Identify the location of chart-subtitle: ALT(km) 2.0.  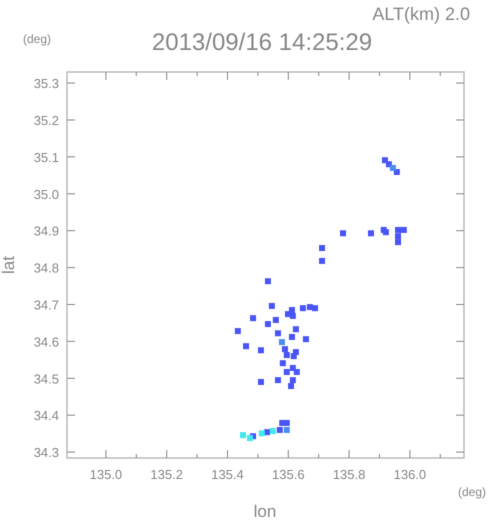
(421, 14).